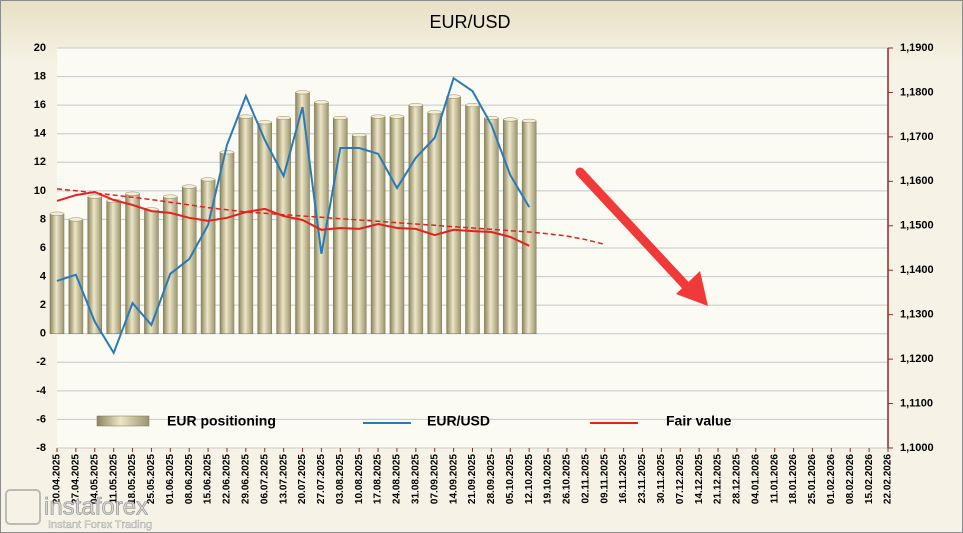 The width and height of the screenshot is (963, 533). What do you see at coordinates (221, 421) in the screenshot?
I see `legend-label: EUR positioning` at bounding box center [221, 421].